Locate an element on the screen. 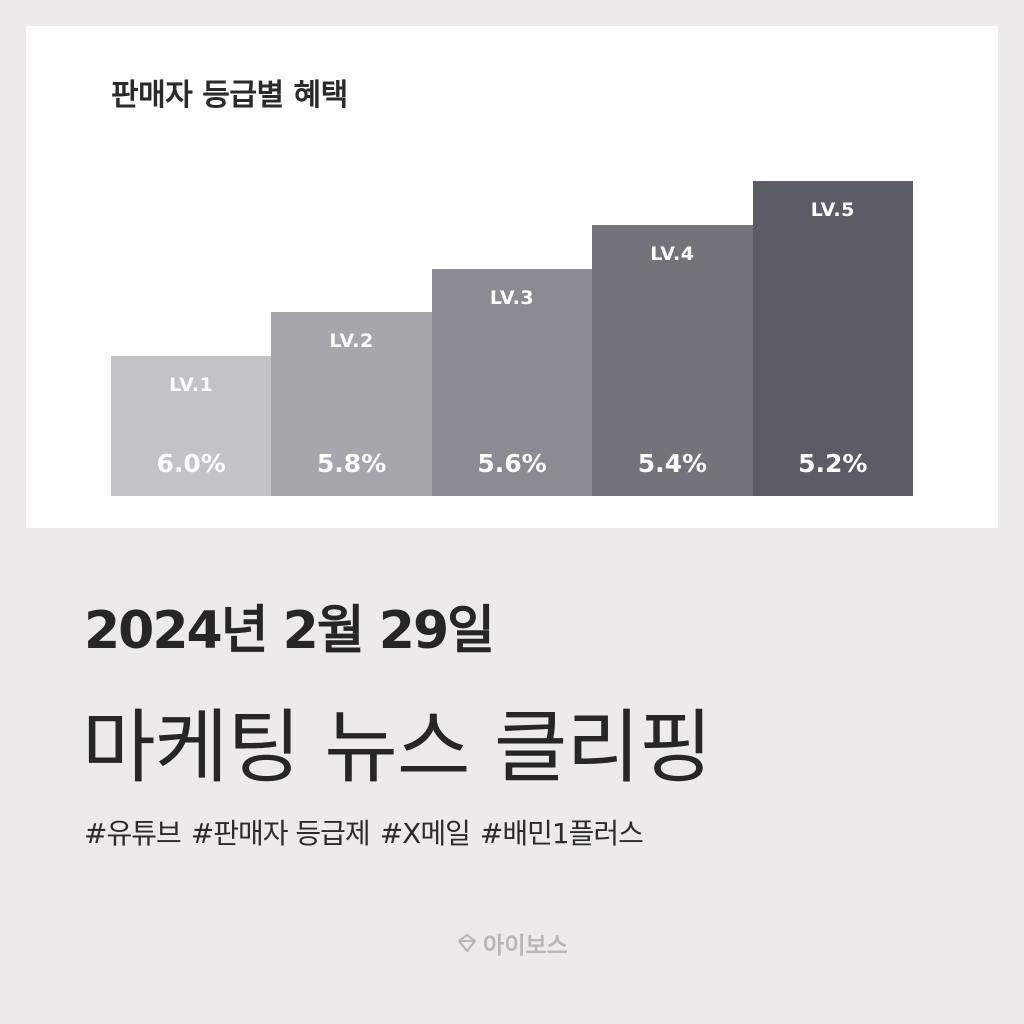  bar-level-label: LV.5 is located at coordinates (832, 210).